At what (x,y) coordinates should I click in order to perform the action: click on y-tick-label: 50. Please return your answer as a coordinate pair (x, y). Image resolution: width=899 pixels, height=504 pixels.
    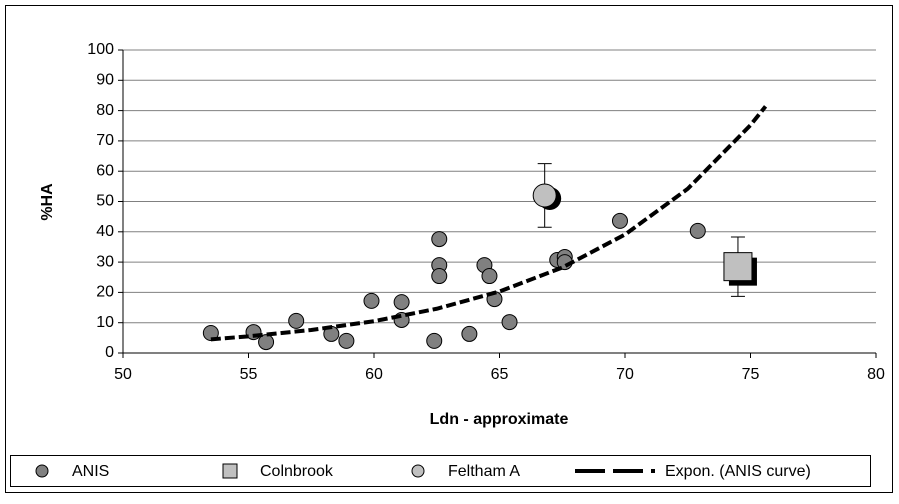
    Looking at the image, I should click on (105, 201).